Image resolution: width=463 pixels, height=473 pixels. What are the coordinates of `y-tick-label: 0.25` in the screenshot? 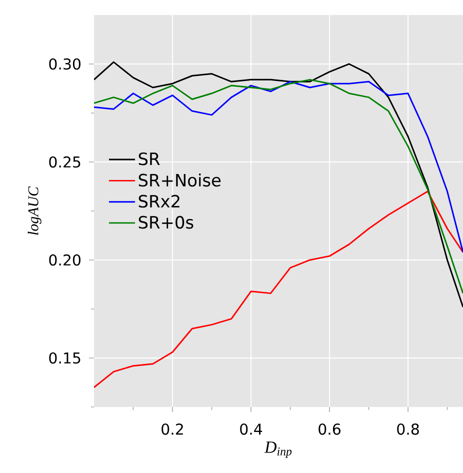 It's located at (64, 162).